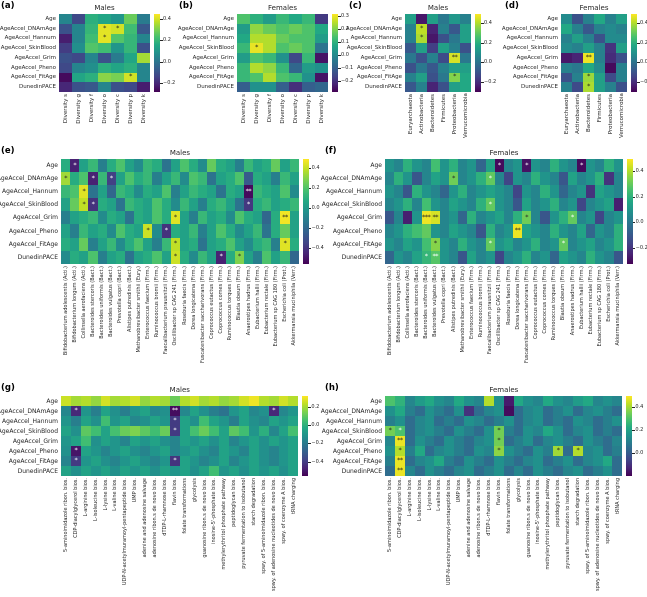 The width and height of the screenshot is (647, 597). What do you see at coordinates (243, 109) in the screenshot?
I see `col-label: Diversity s` at bounding box center [243, 109].